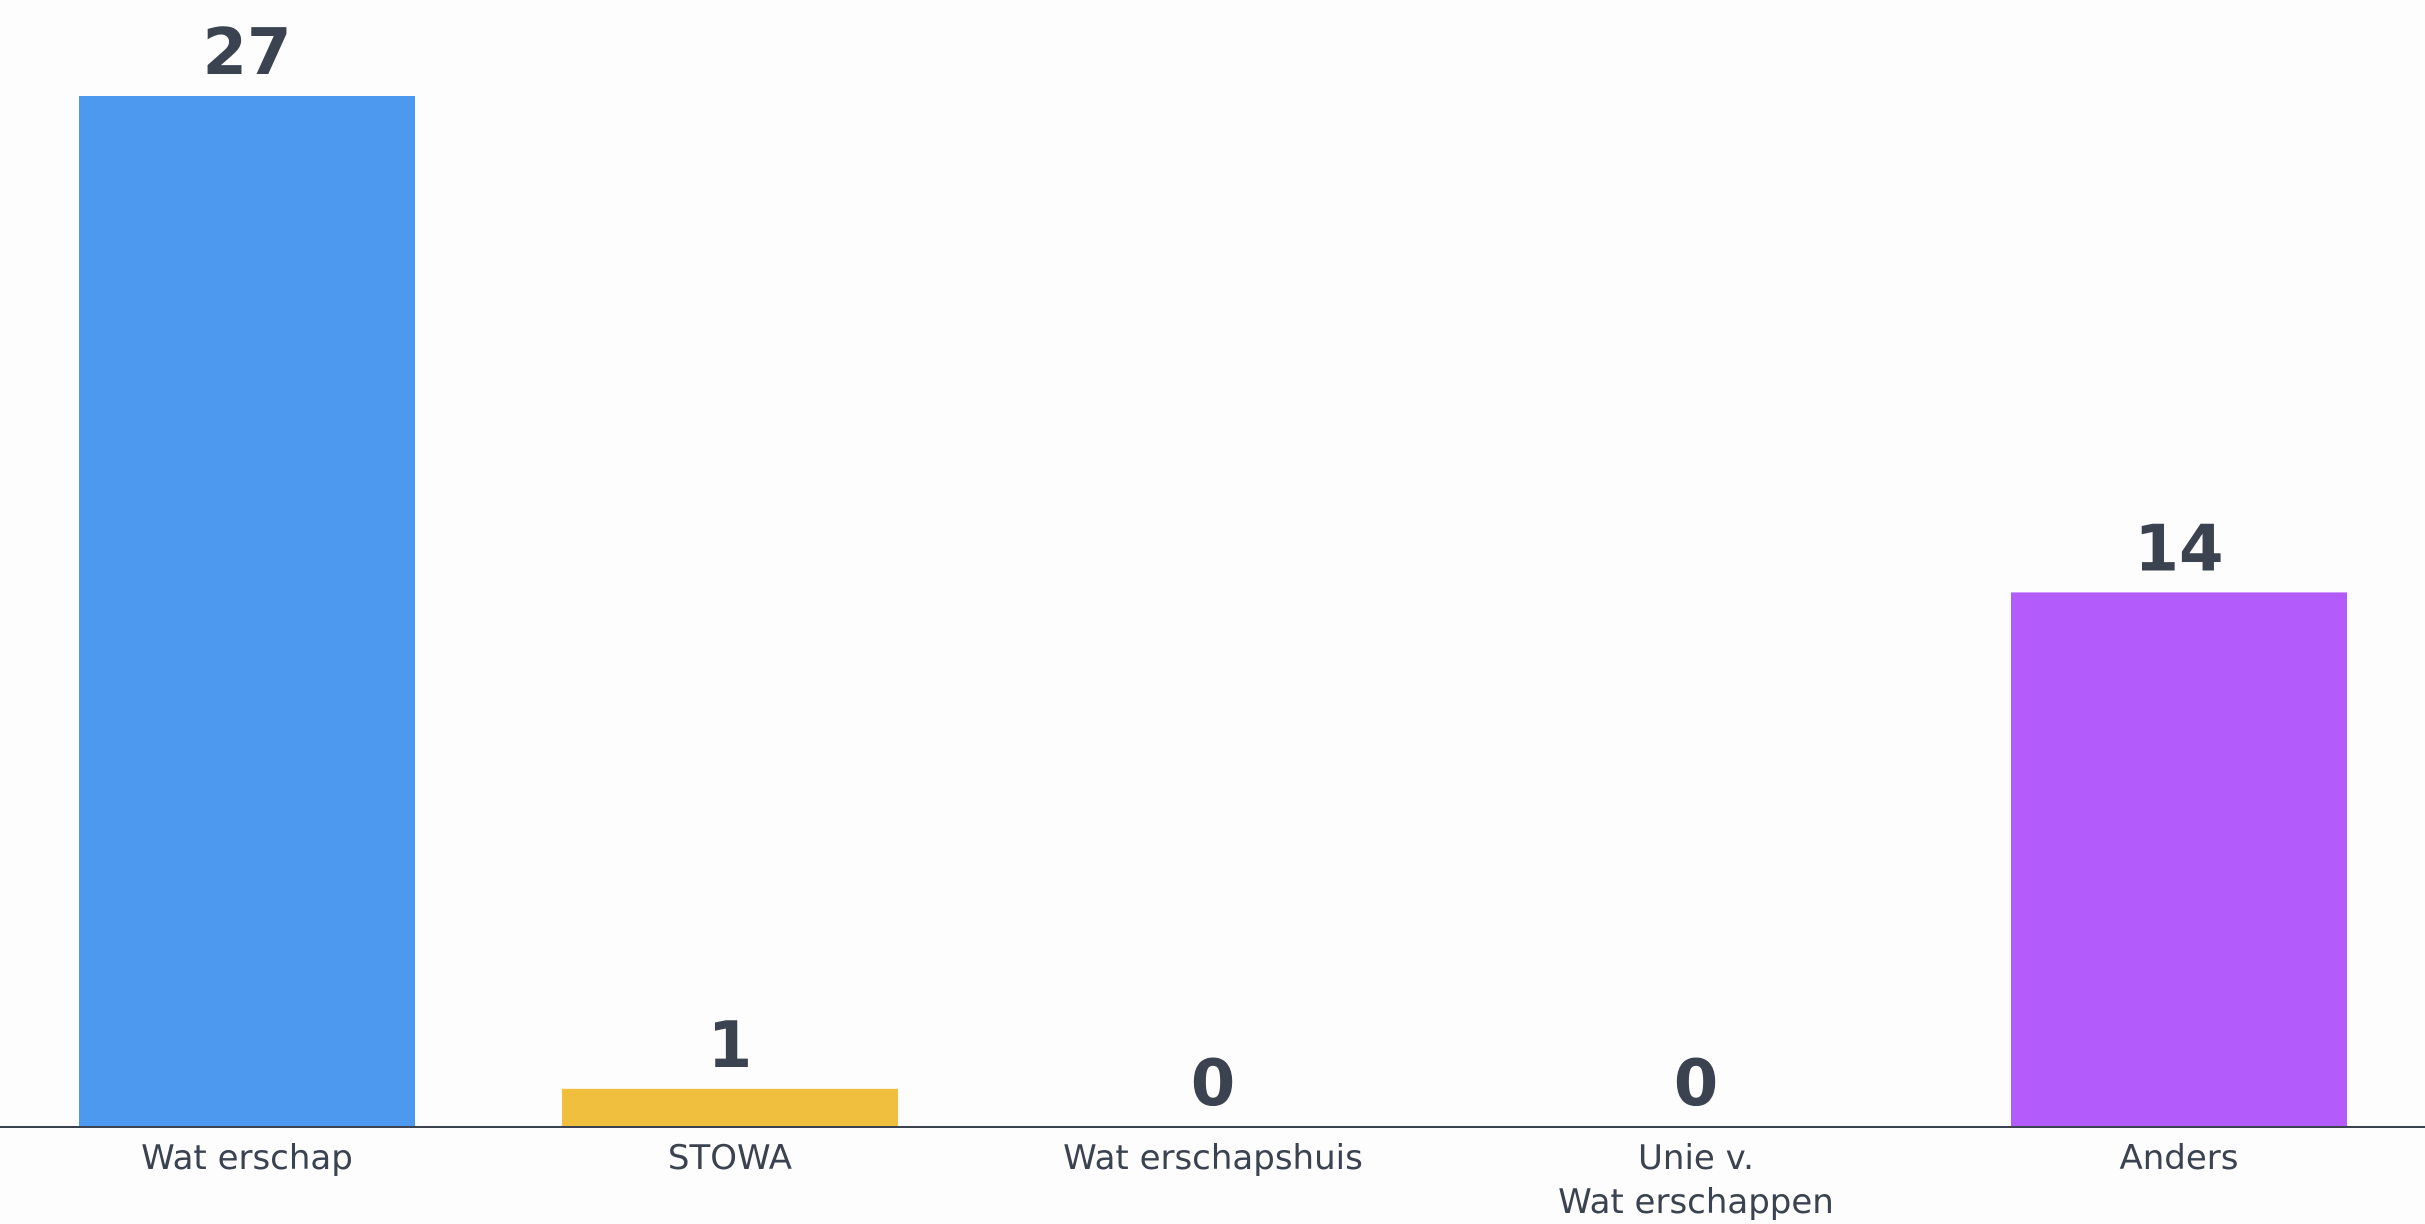 Image resolution: width=2425 pixels, height=1224 pixels. Describe the element at coordinates (246, 53) in the screenshot. I see `data-label: 27` at that location.